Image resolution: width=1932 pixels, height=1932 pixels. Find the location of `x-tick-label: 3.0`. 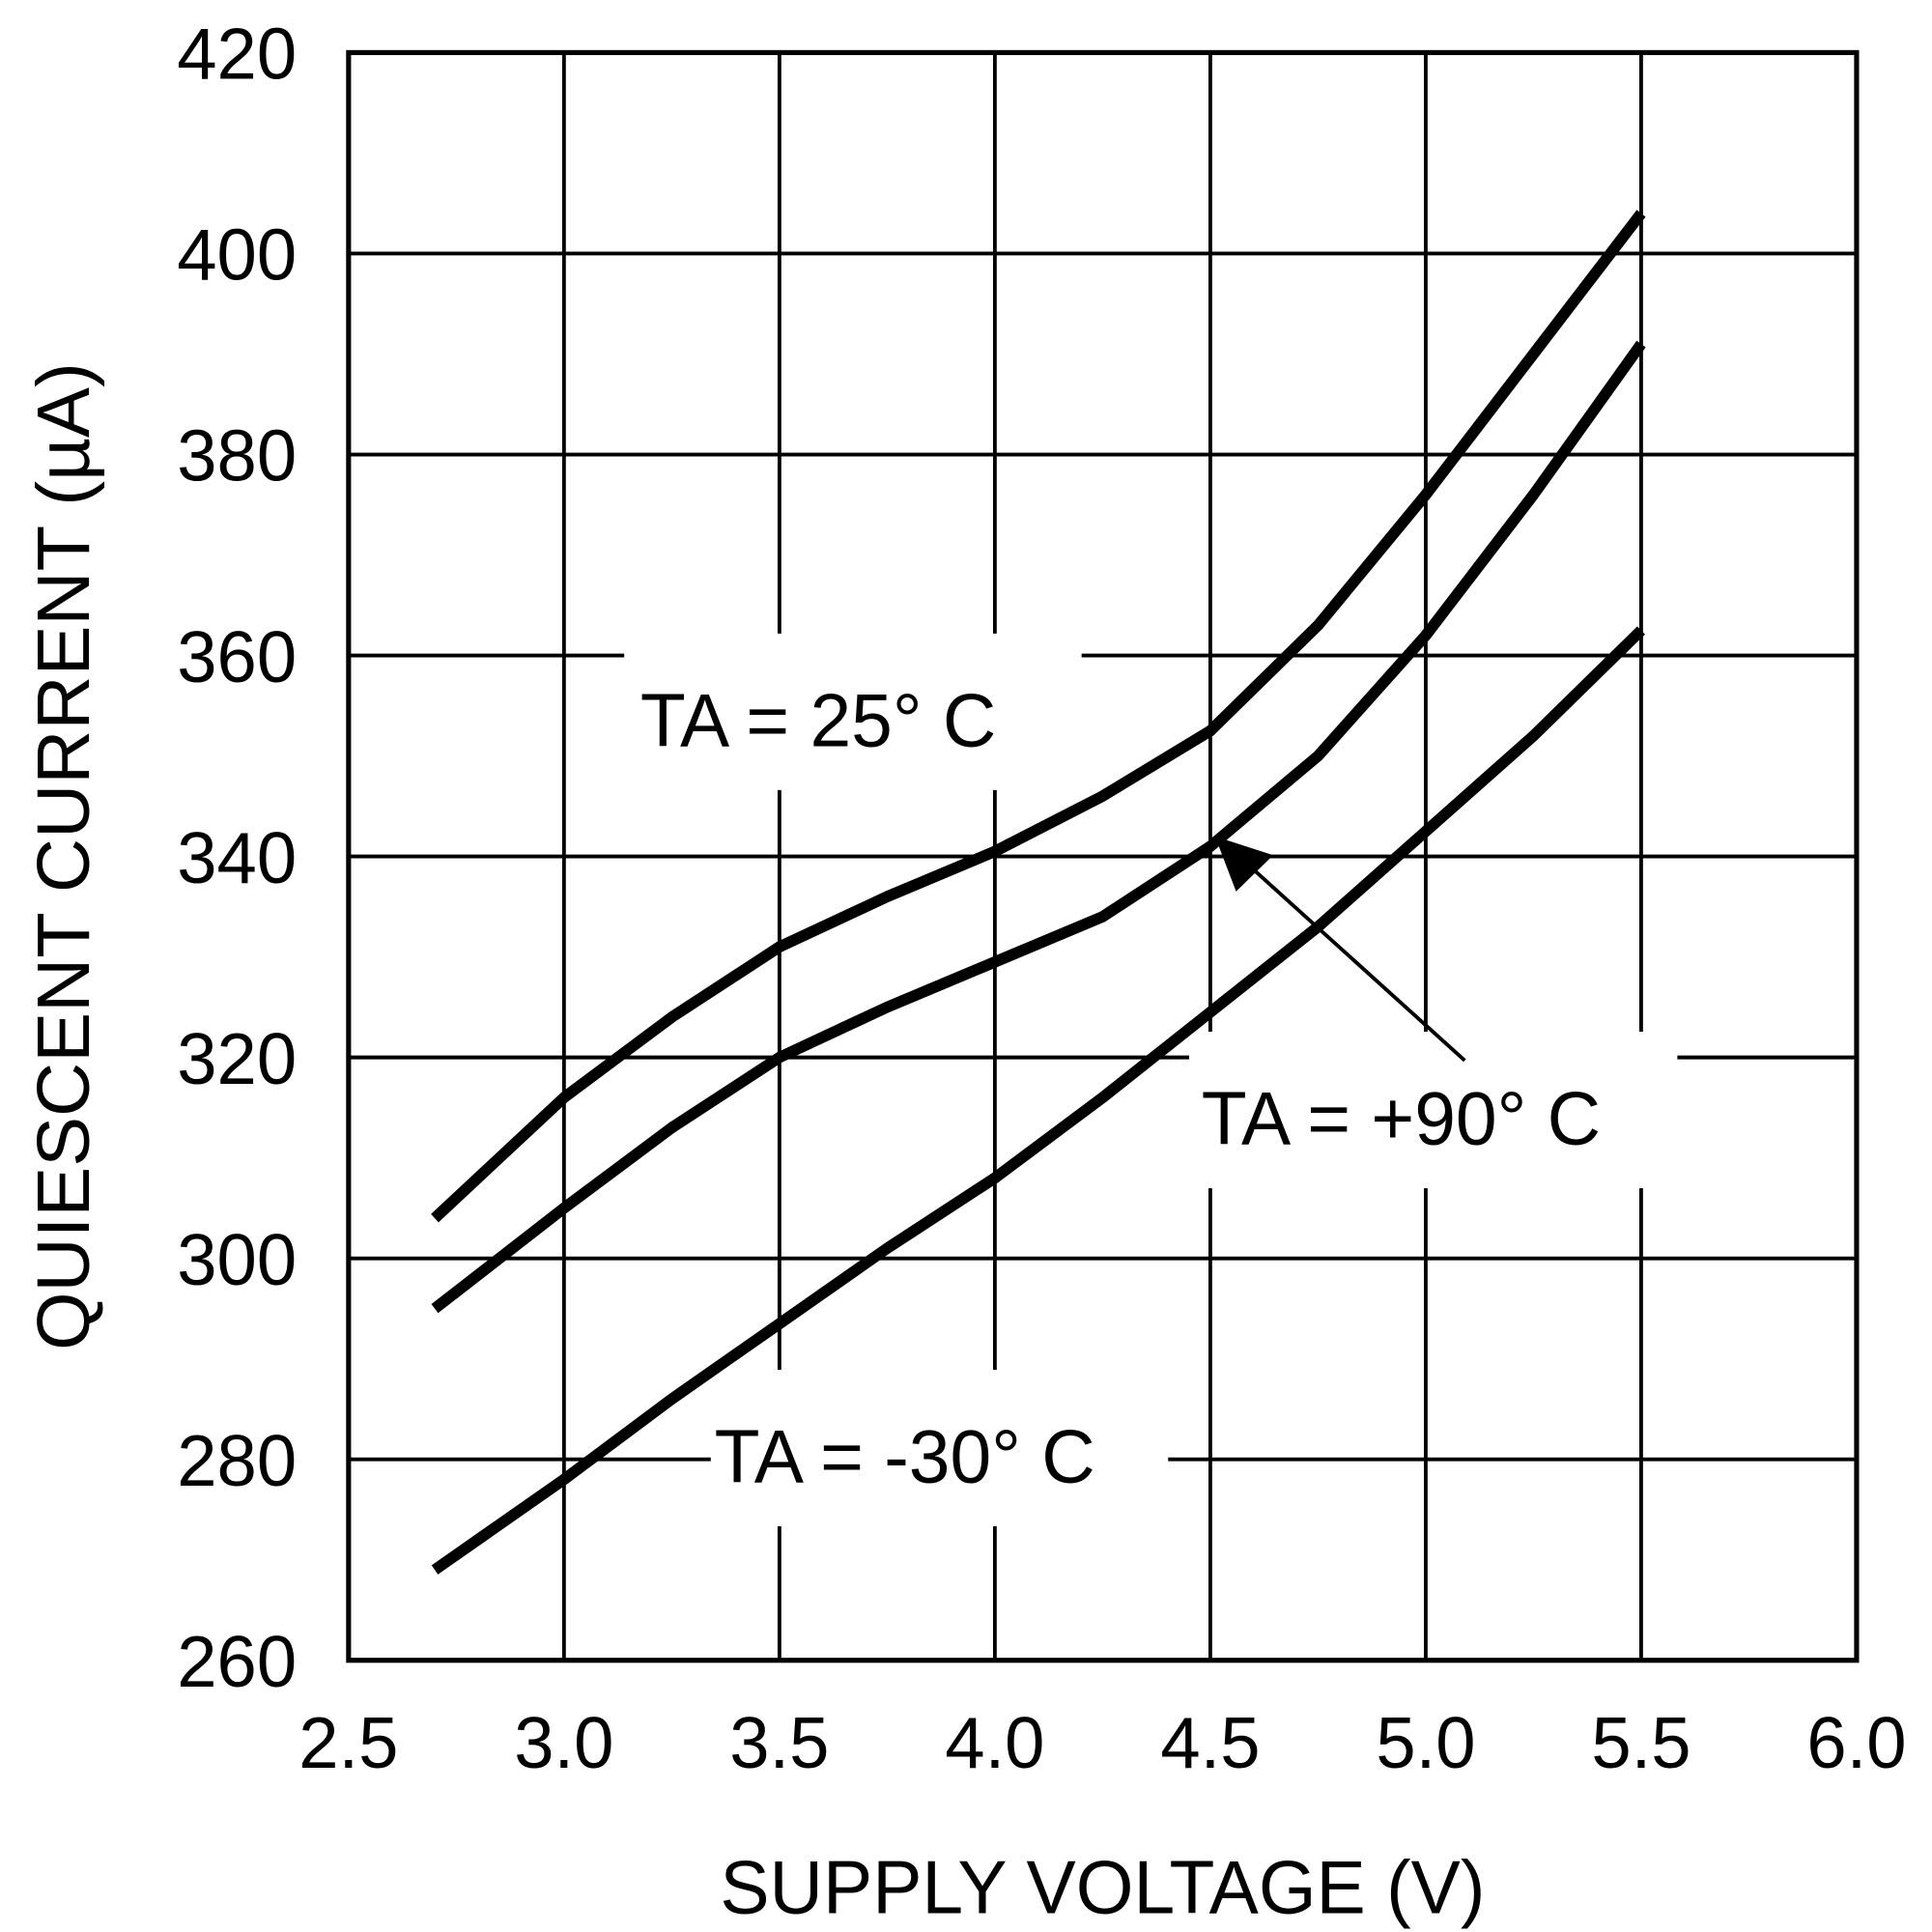

x-tick-label: 3.0 is located at coordinates (563, 1743).